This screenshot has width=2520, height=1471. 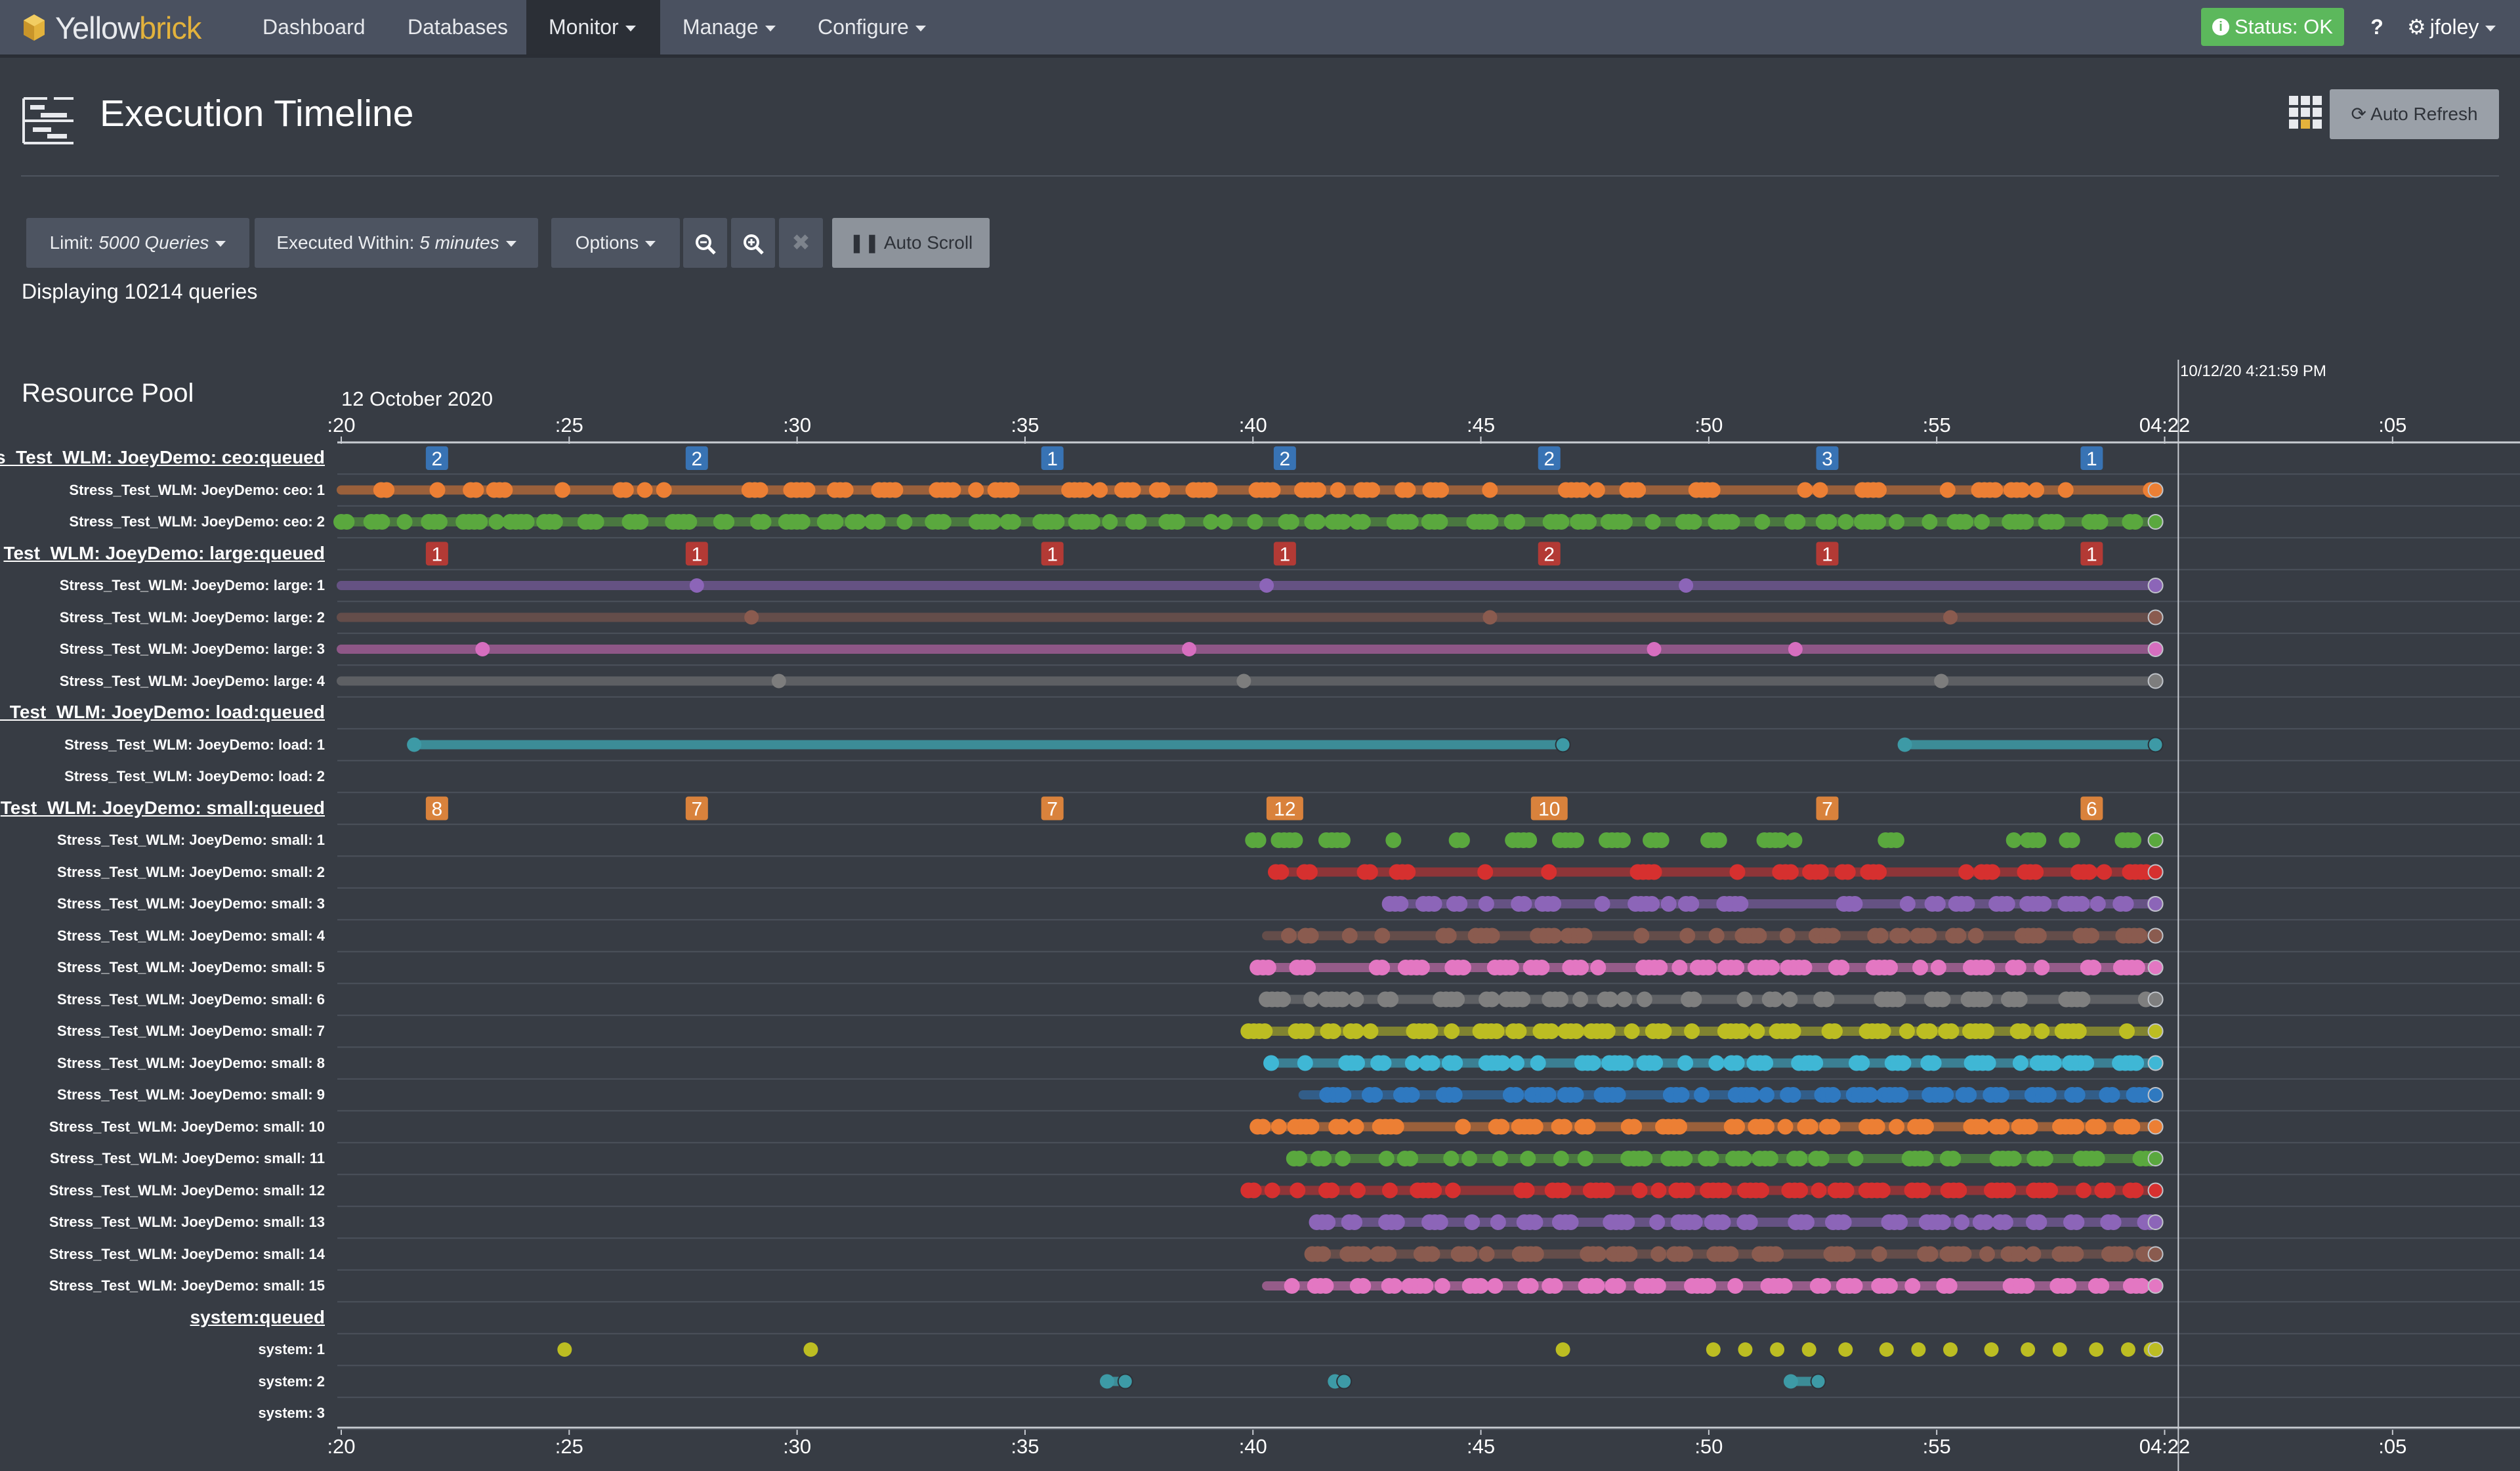 What do you see at coordinates (705, 243) in the screenshot?
I see `zoom-out-button` at bounding box center [705, 243].